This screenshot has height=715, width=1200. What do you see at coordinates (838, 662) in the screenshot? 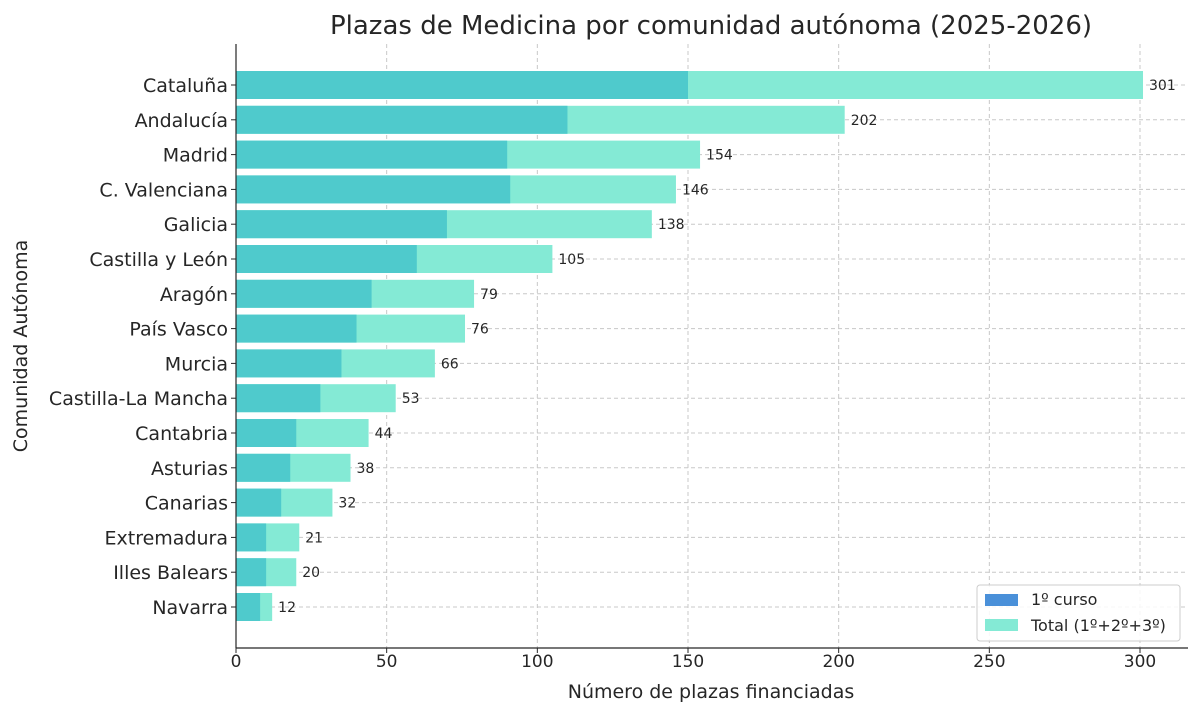
I see `x-tick-label: 200` at bounding box center [838, 662].